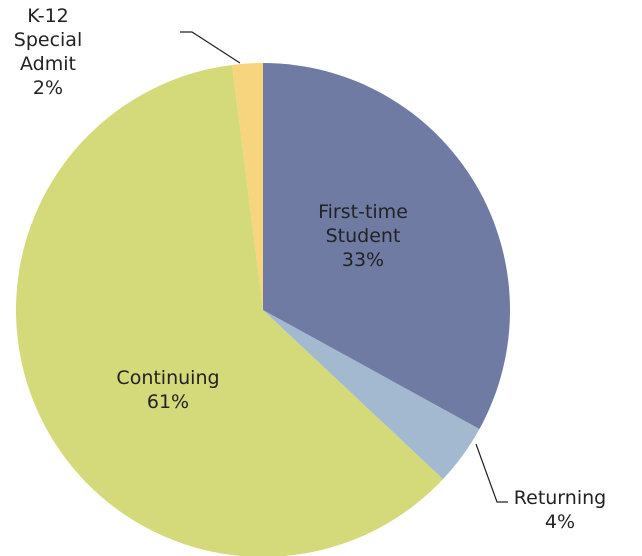 The height and width of the screenshot is (556, 642). What do you see at coordinates (168, 402) in the screenshot?
I see `value-label: 61%` at bounding box center [168, 402].